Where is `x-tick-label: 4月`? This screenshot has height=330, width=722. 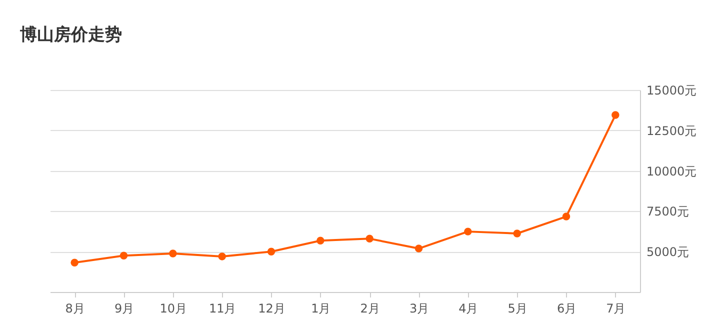
x-tick-label: 4月 is located at coordinates (468, 309).